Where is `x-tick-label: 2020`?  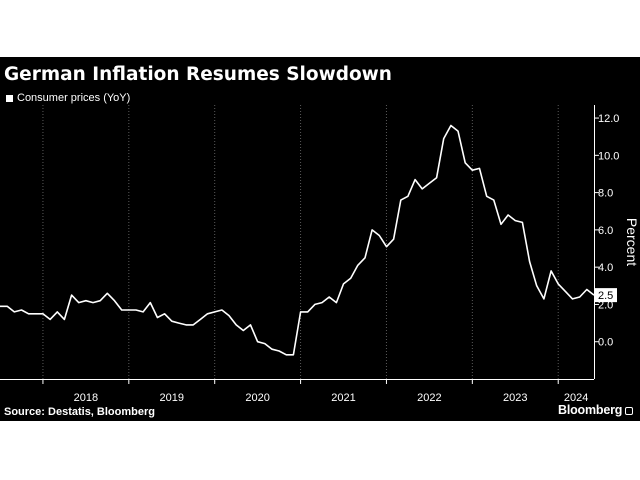
x-tick-label: 2020 is located at coordinates (257, 398).